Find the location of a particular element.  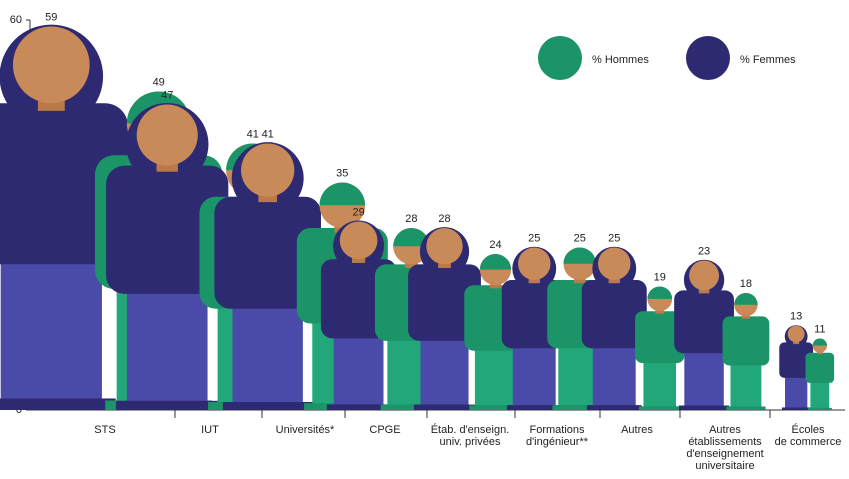

value-label: 13 is located at coordinates (796, 316).